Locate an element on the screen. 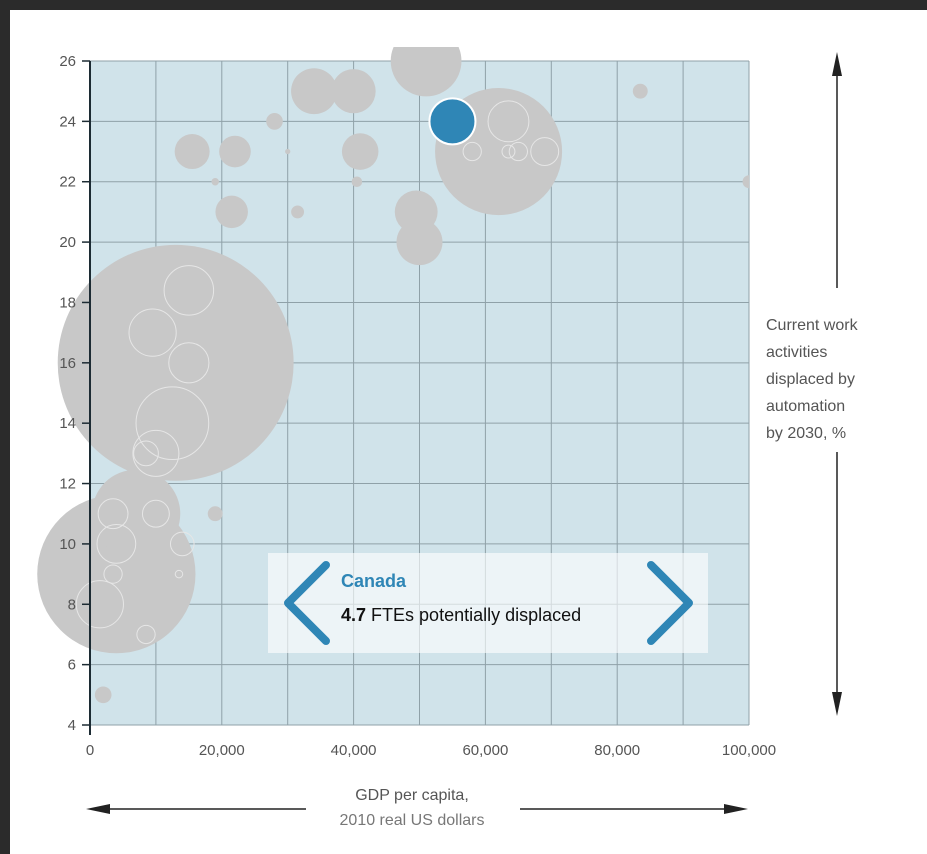  callout-value-line: 4.7 FTEs potentially displaced is located at coordinates (461, 615).